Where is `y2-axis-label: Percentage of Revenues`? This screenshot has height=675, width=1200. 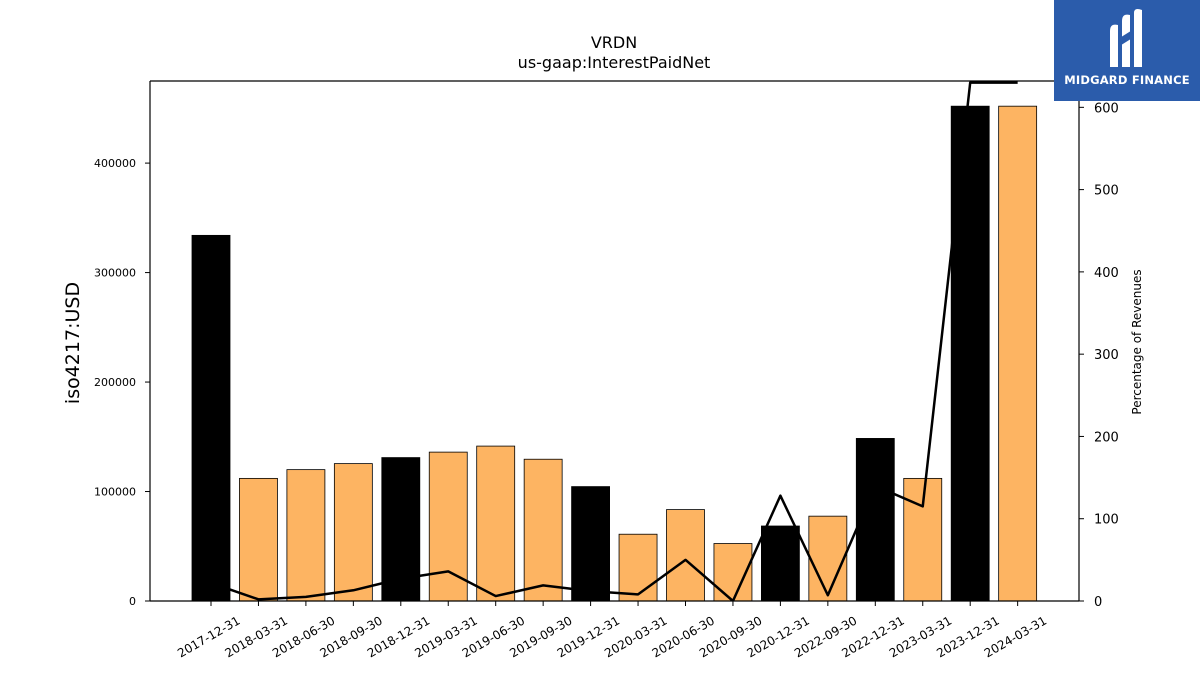
y2-axis-label: Percentage of Revenues is located at coordinates (1137, 341).